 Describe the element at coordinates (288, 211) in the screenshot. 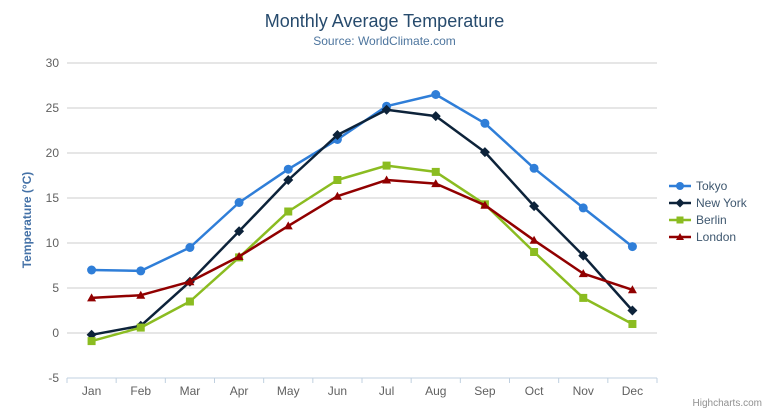

I see `point-berlin-may` at that location.